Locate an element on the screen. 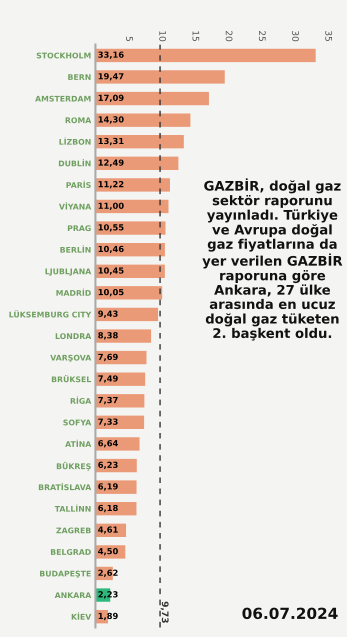 This screenshot has height=637, width=347. data-label: 19,47 is located at coordinates (111, 76).